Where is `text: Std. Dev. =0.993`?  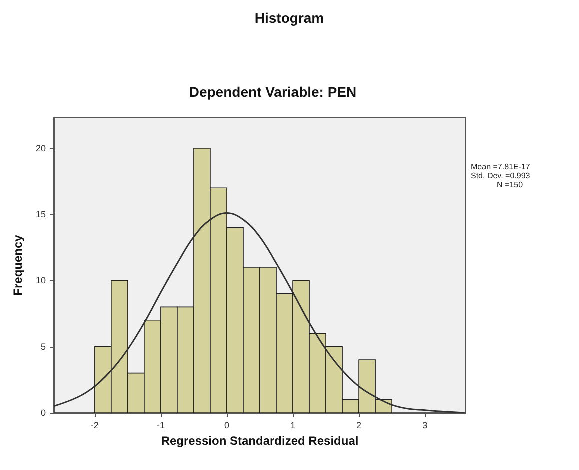 text: Std. Dev. =0.993 is located at coordinates (501, 176).